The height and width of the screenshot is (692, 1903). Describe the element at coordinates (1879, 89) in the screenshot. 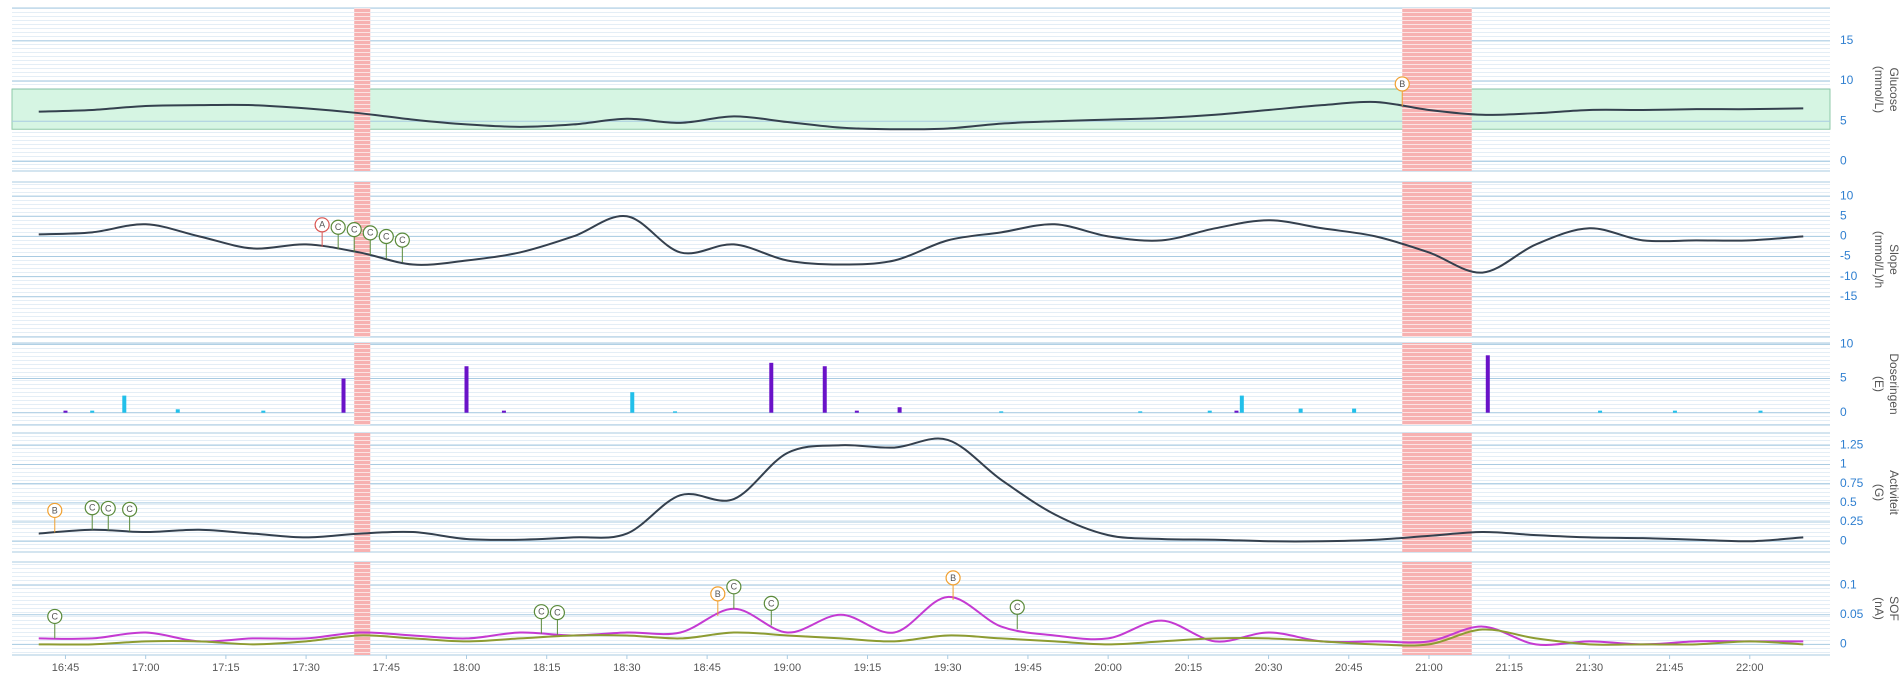

I see `y-axis-label: (mmol/L)` at that location.